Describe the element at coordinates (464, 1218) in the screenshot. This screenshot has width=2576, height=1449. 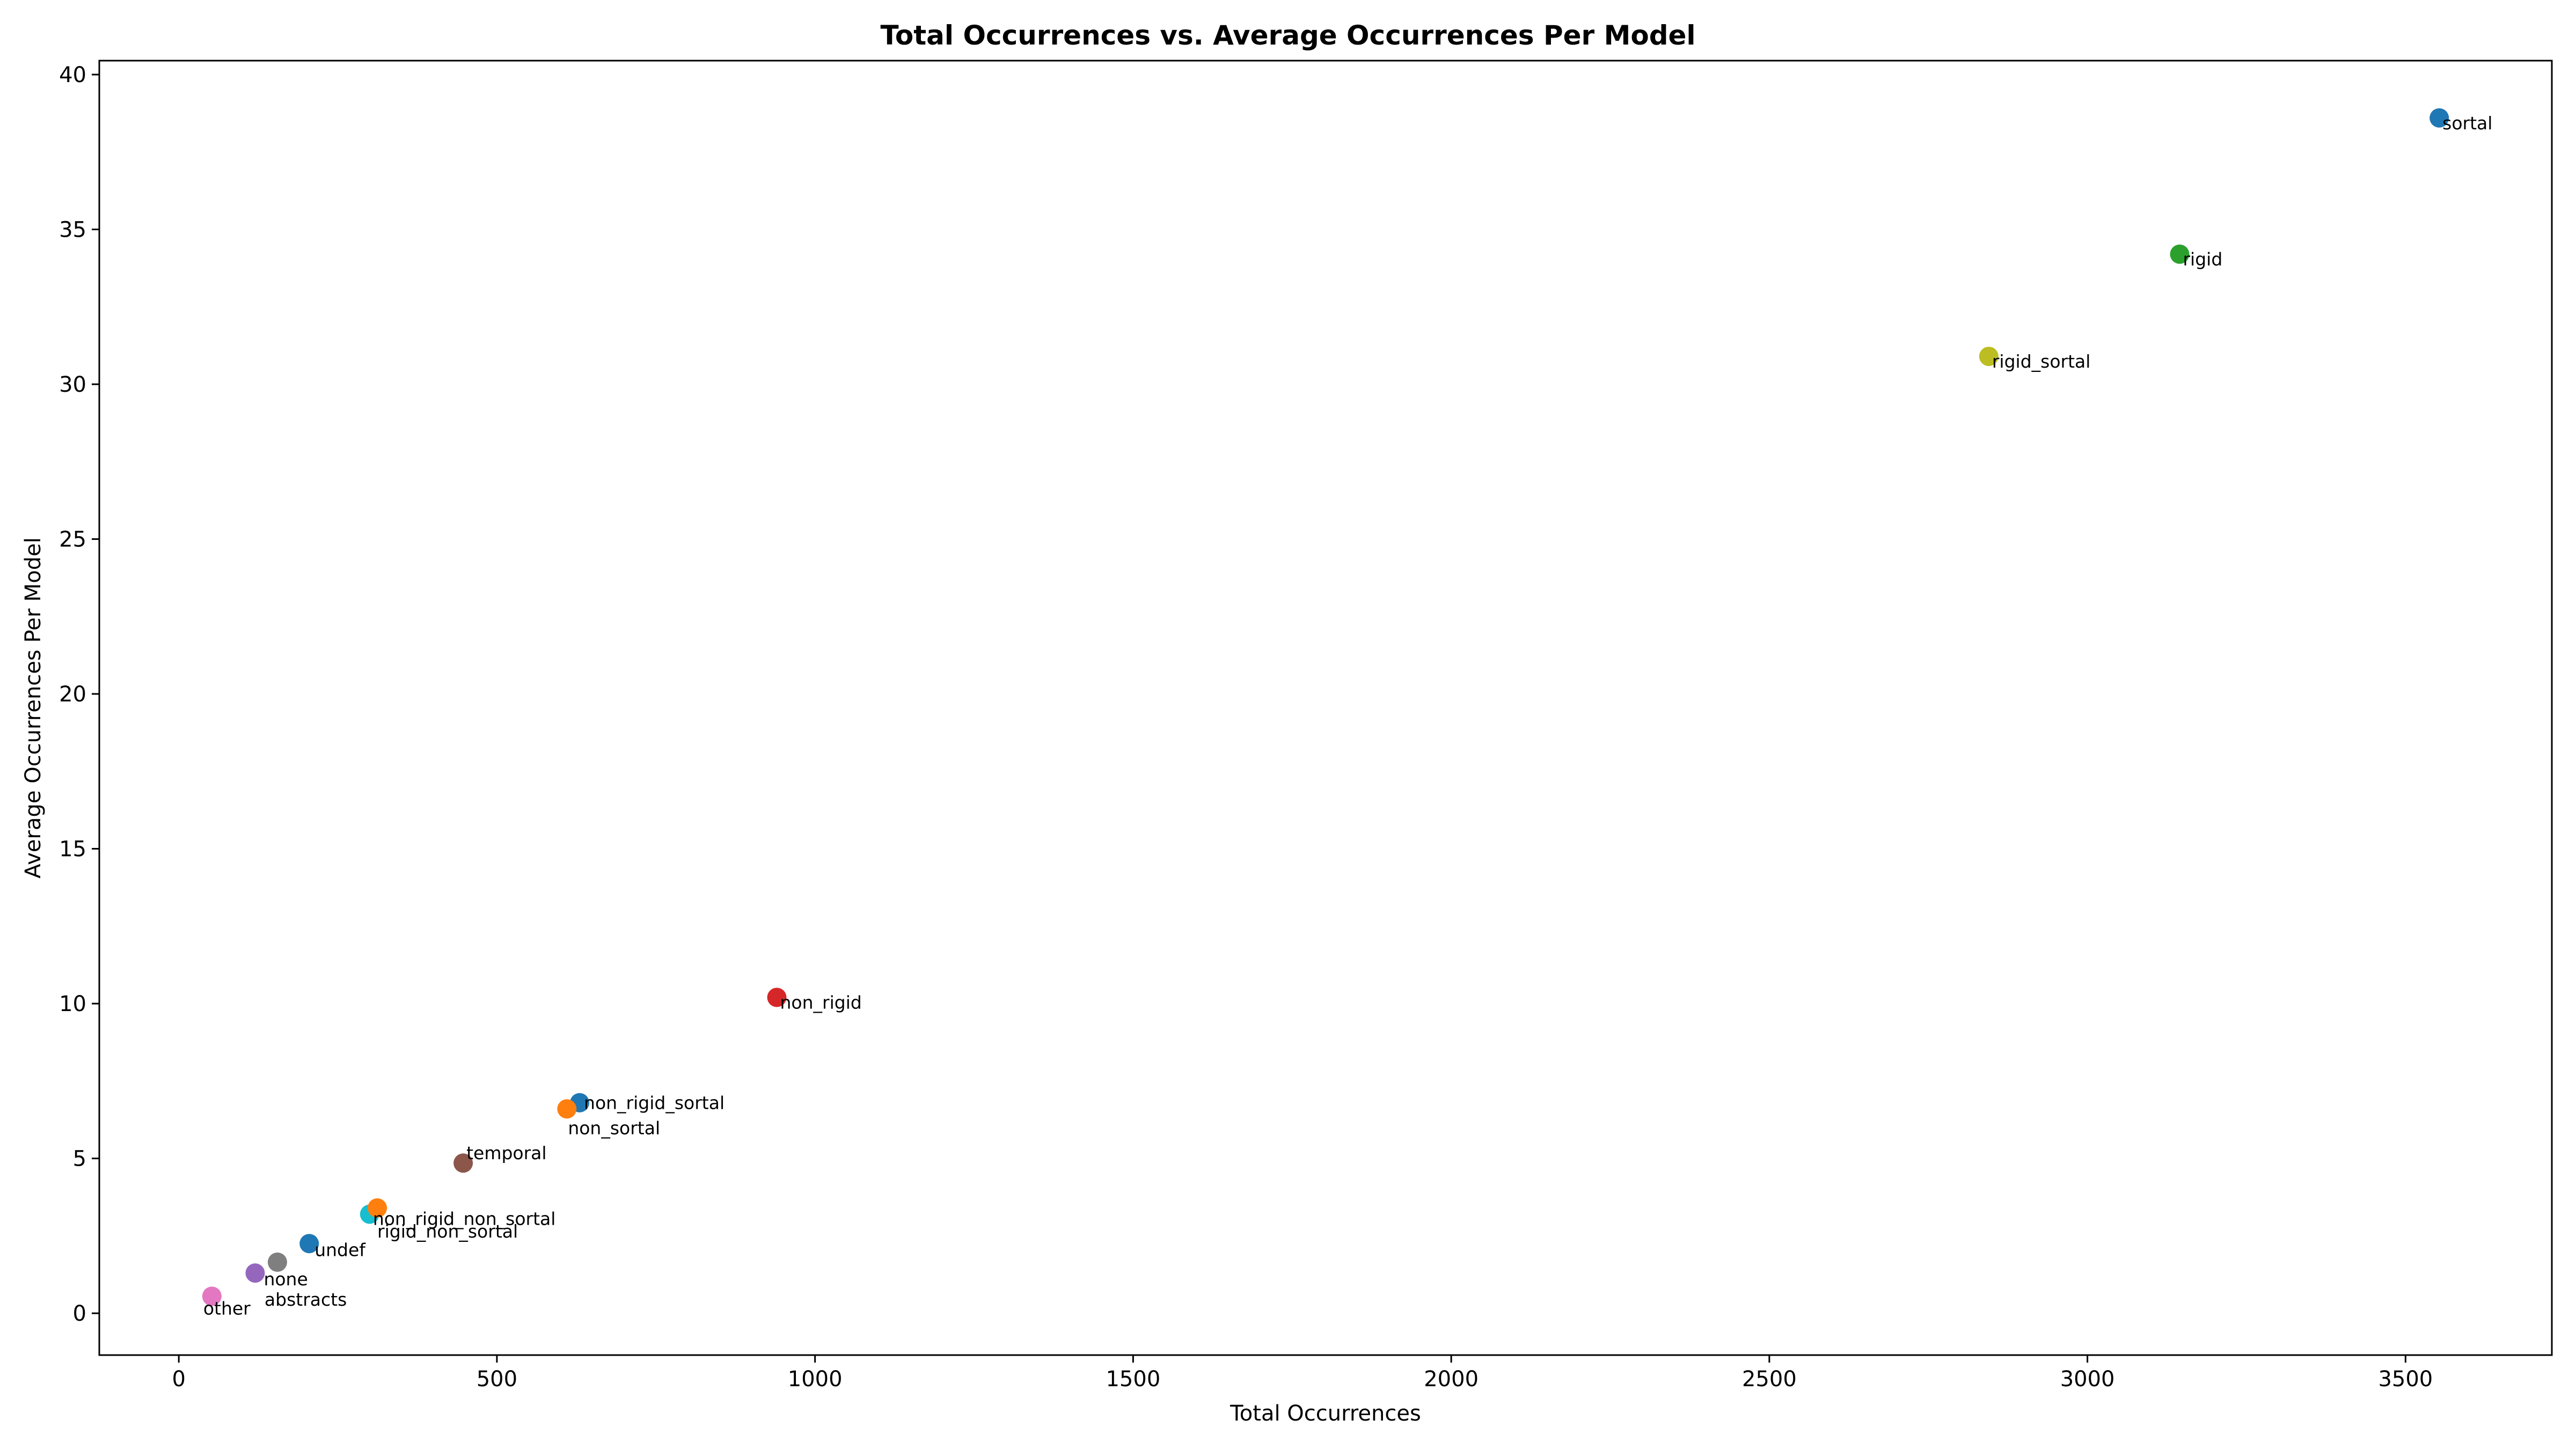
I see `point-label-non_rigid_non_sortal: non_rigid_non_sortal` at that location.